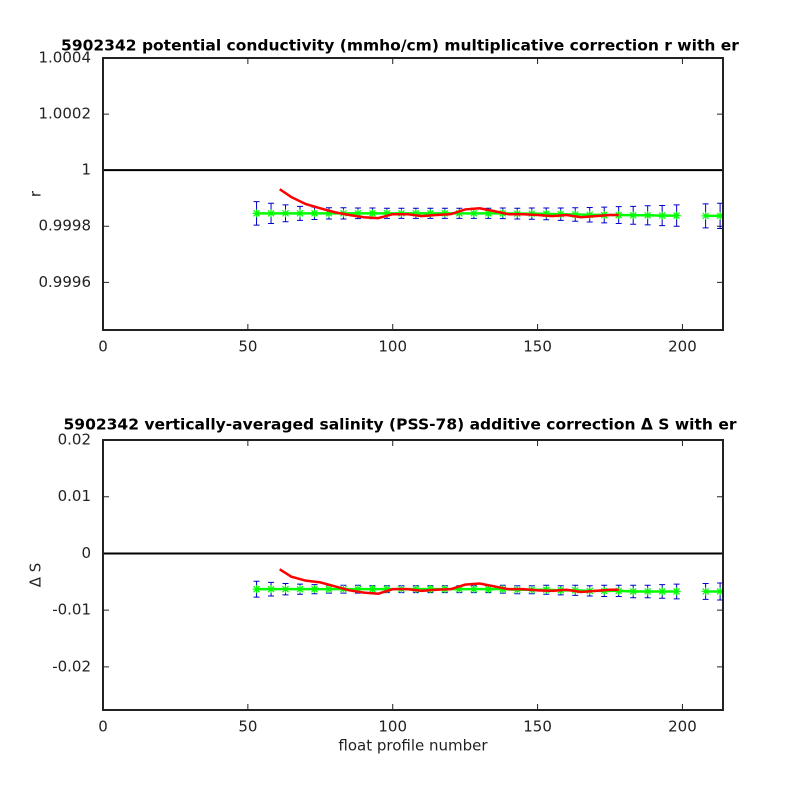 The height and width of the screenshot is (800, 800). What do you see at coordinates (71, 610) in the screenshot?
I see `y-tick-label: -0.01` at bounding box center [71, 610].